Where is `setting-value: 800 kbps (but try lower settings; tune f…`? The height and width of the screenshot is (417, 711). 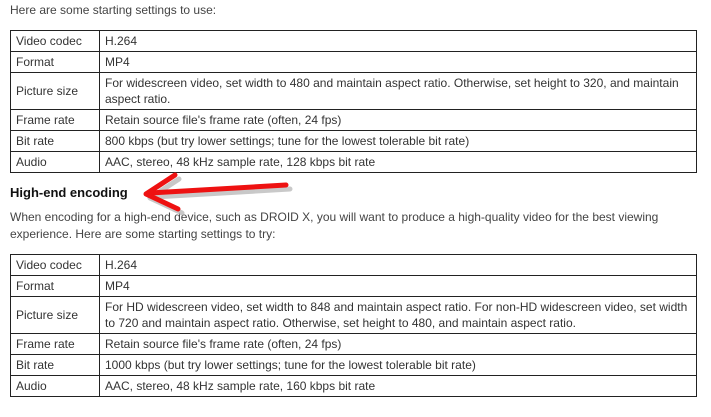 setting-value: 800 kbps (but try lower settings; tune f… is located at coordinates (398, 141).